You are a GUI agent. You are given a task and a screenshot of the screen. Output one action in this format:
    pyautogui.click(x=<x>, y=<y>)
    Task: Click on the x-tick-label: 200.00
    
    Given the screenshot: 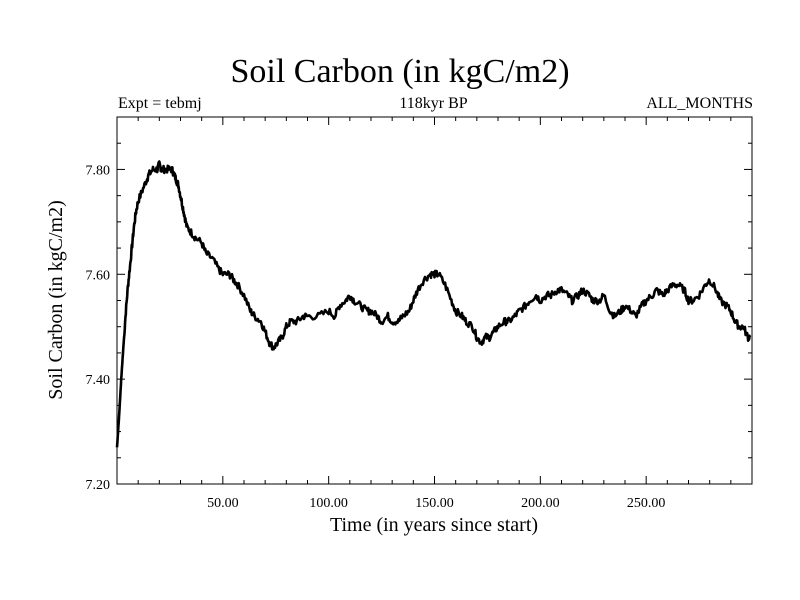 What is the action you would take?
    pyautogui.click(x=540, y=503)
    